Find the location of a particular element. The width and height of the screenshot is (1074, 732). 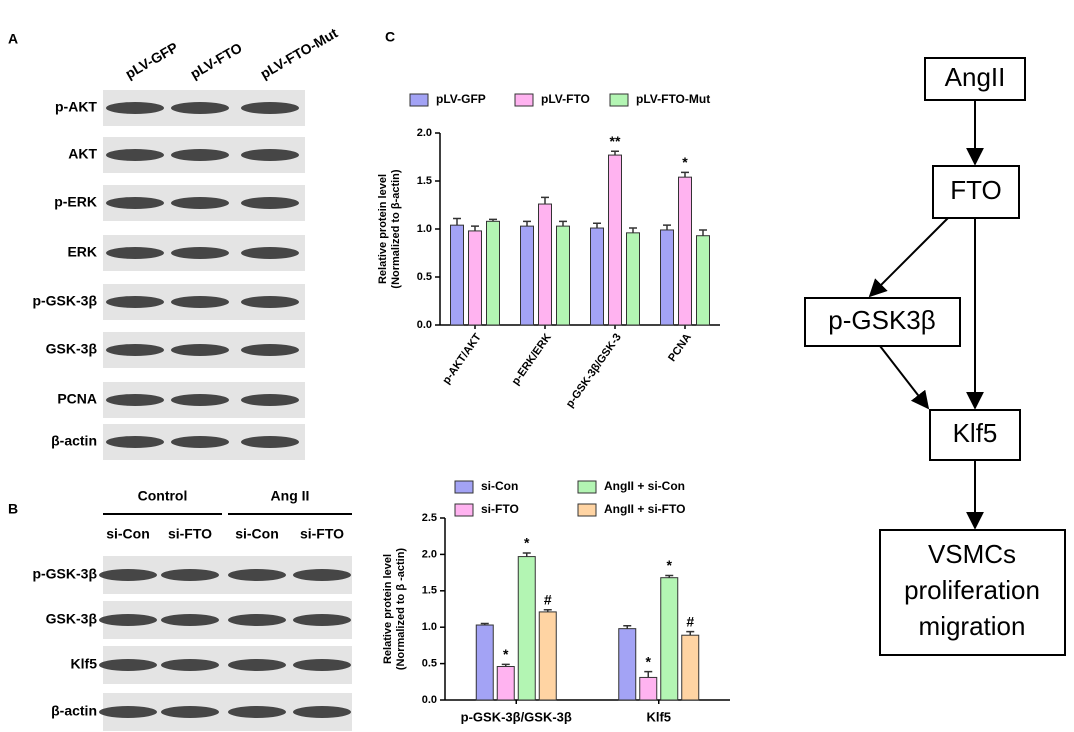

x-tick-label: Klf5 is located at coordinates (658, 716).